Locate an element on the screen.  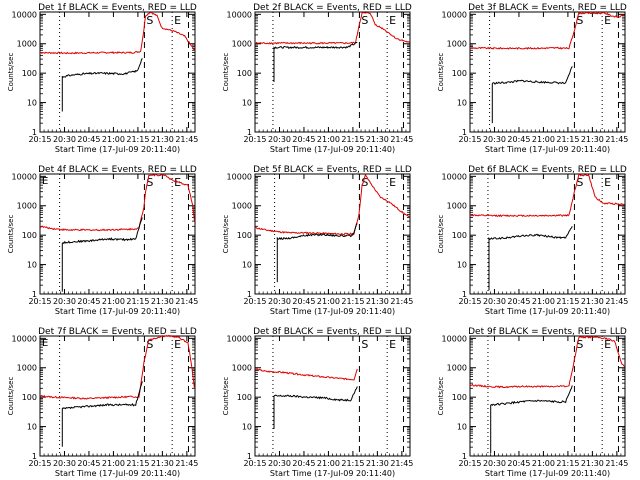
panel-title: Det 4f BLACK = Events, RED = LLD is located at coordinates (117, 170).